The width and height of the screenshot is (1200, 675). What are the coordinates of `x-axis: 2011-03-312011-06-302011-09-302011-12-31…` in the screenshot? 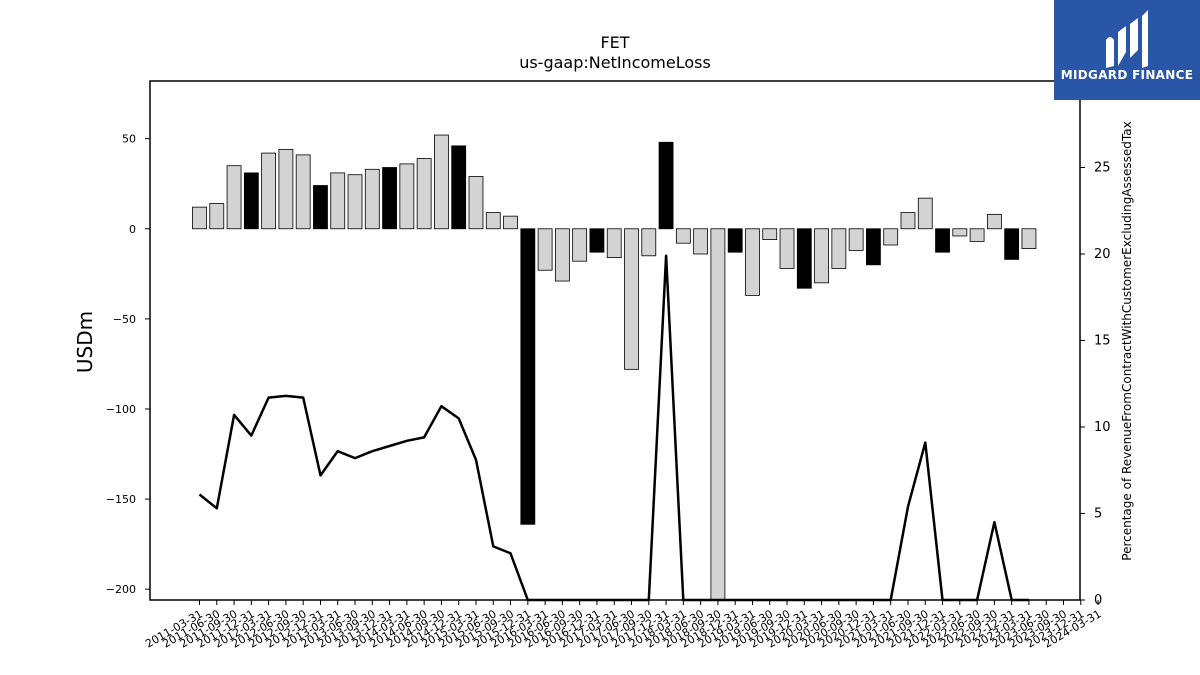 It's located at (623, 625).